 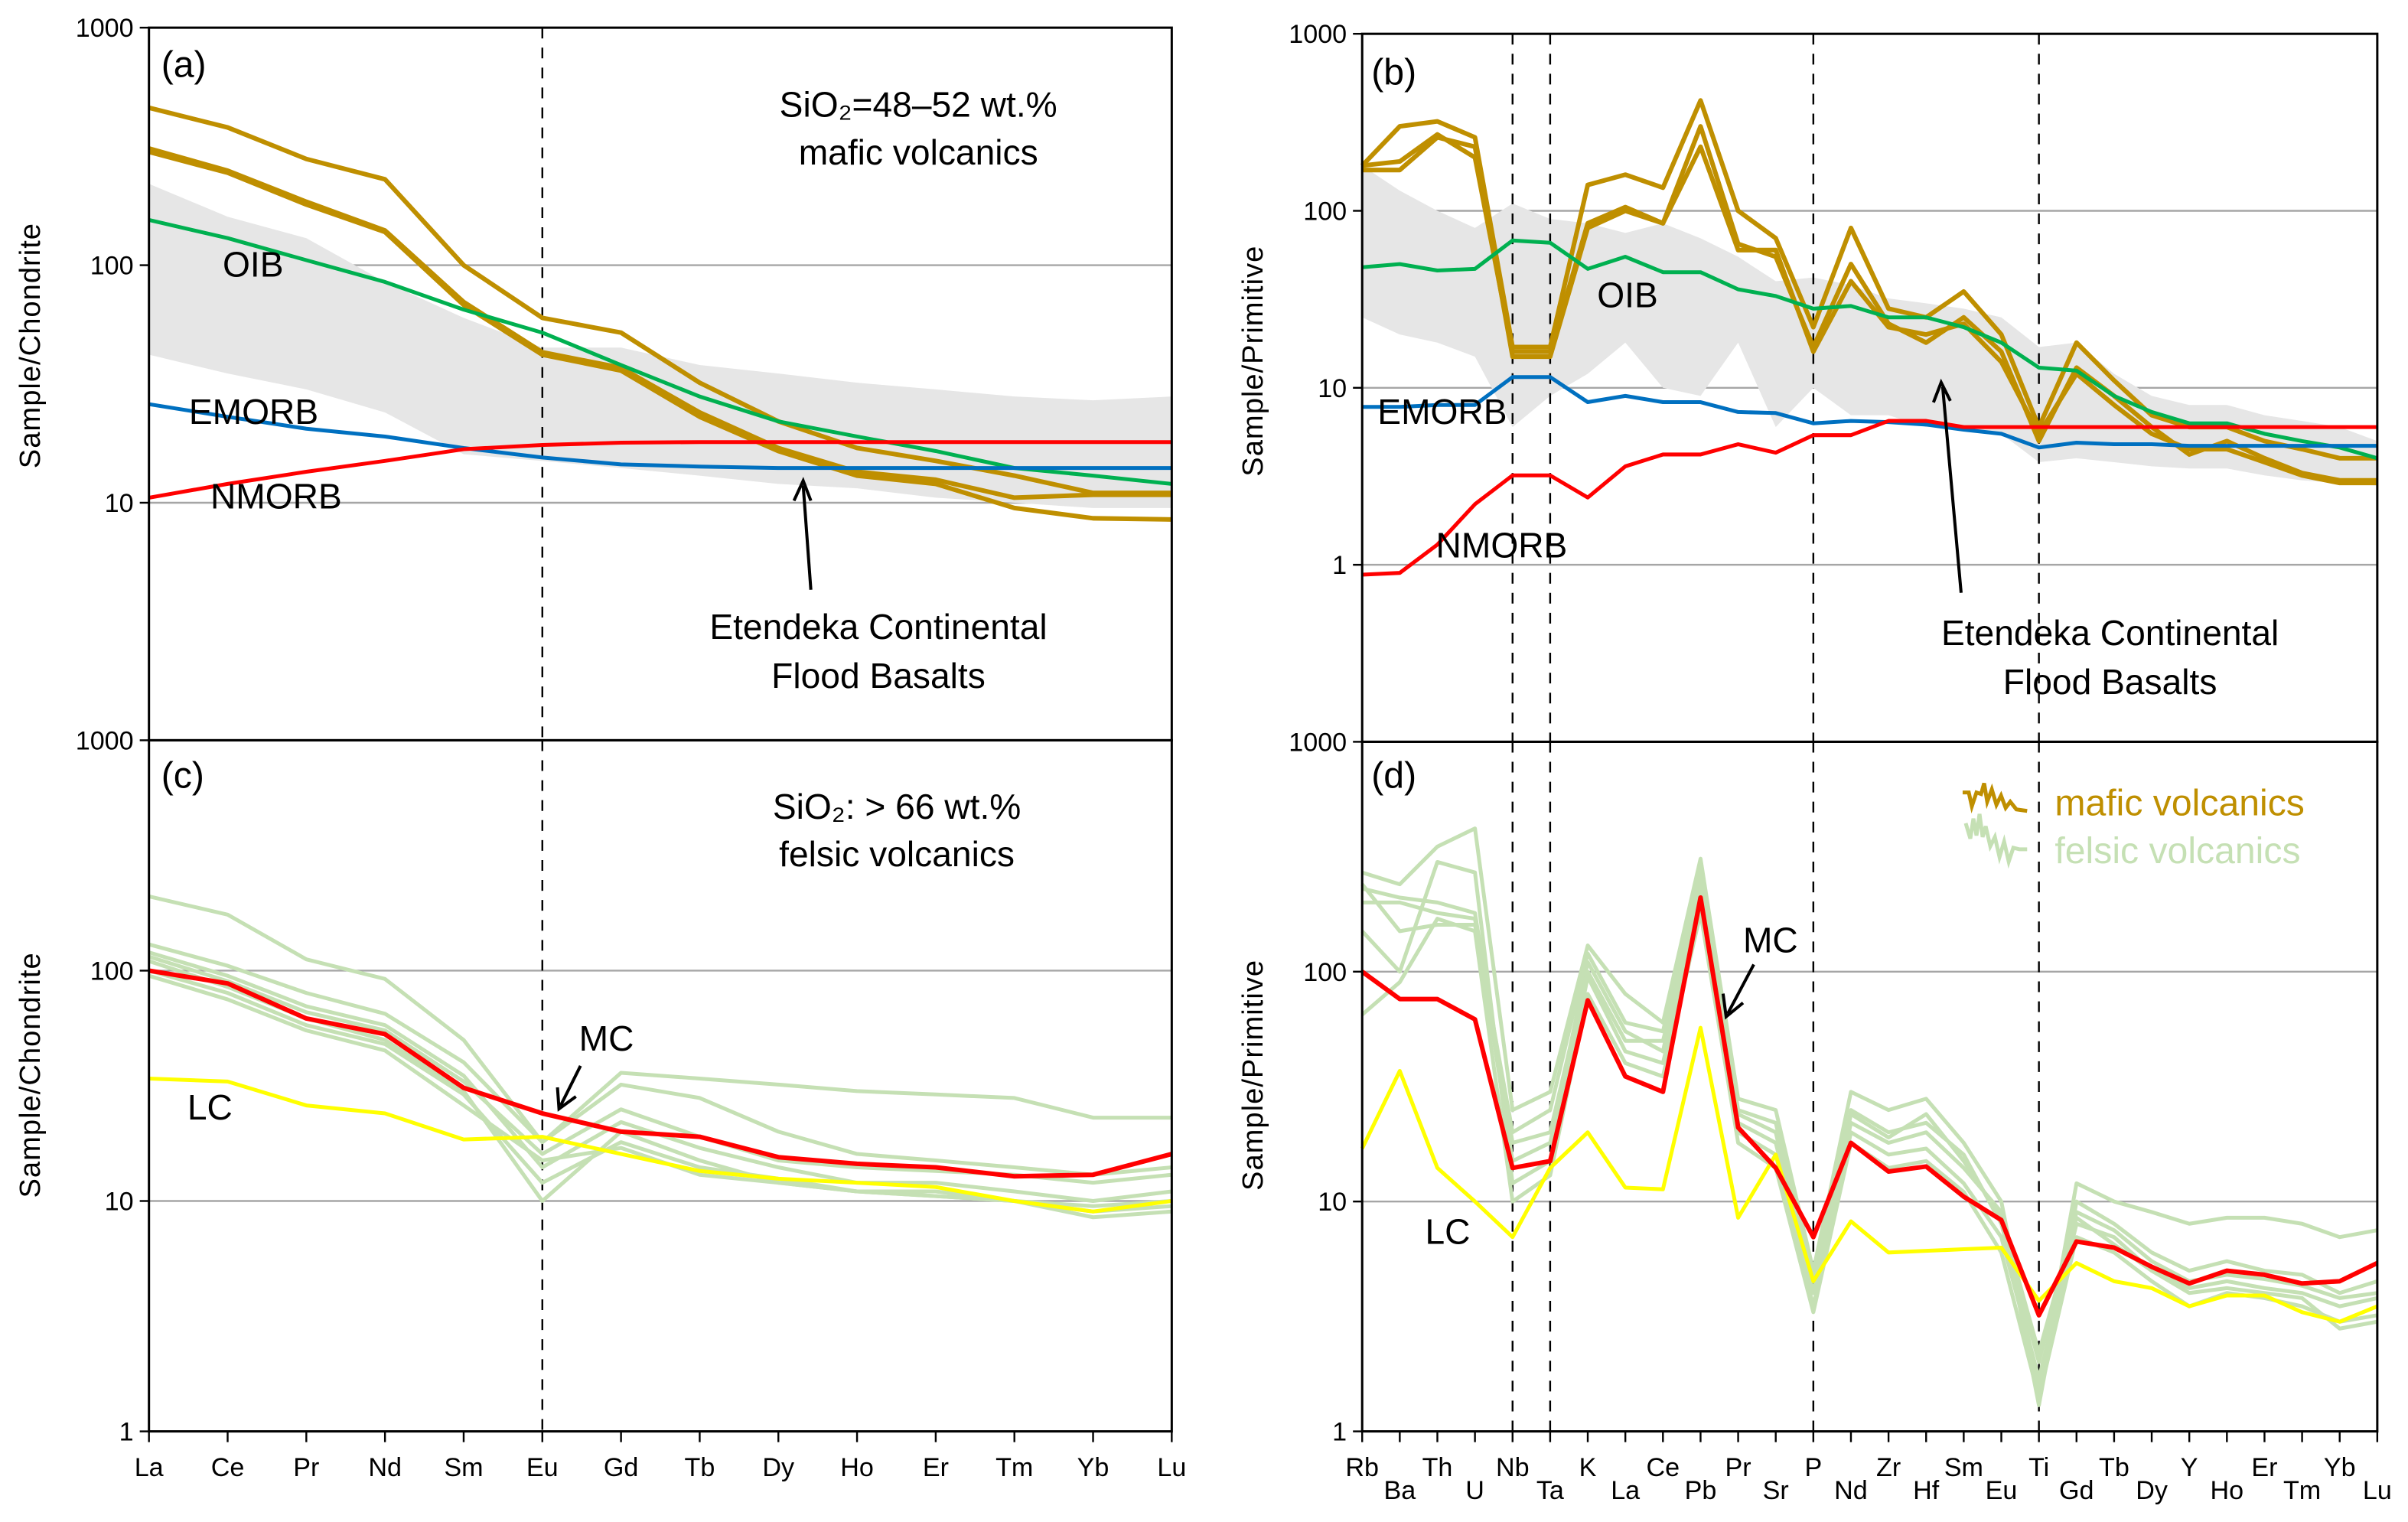 What do you see at coordinates (878, 676) in the screenshot?
I see `annotation-etendeka-a-line2: Flood Basalts` at bounding box center [878, 676].